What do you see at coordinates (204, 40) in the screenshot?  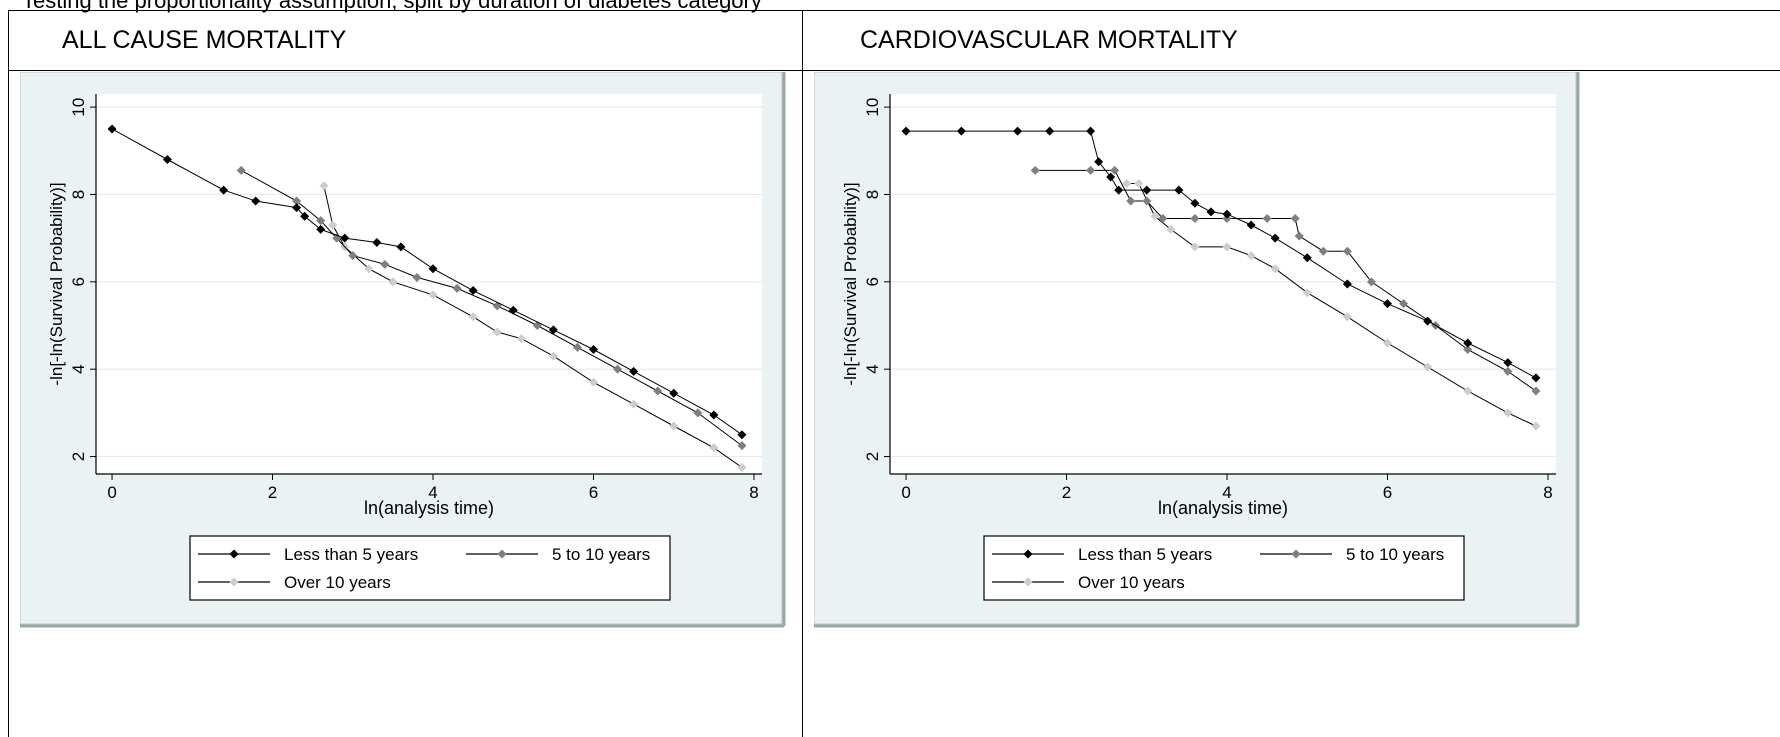 I see `panel-title-all-cause: ALL CAUSE MORTALITY` at bounding box center [204, 40].